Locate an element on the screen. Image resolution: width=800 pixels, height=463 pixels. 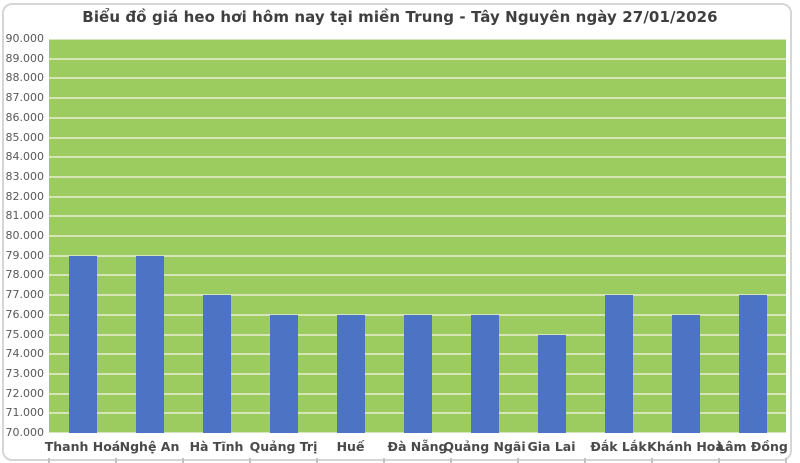
x-axis-label: Khánh Hoà is located at coordinates (685, 446).